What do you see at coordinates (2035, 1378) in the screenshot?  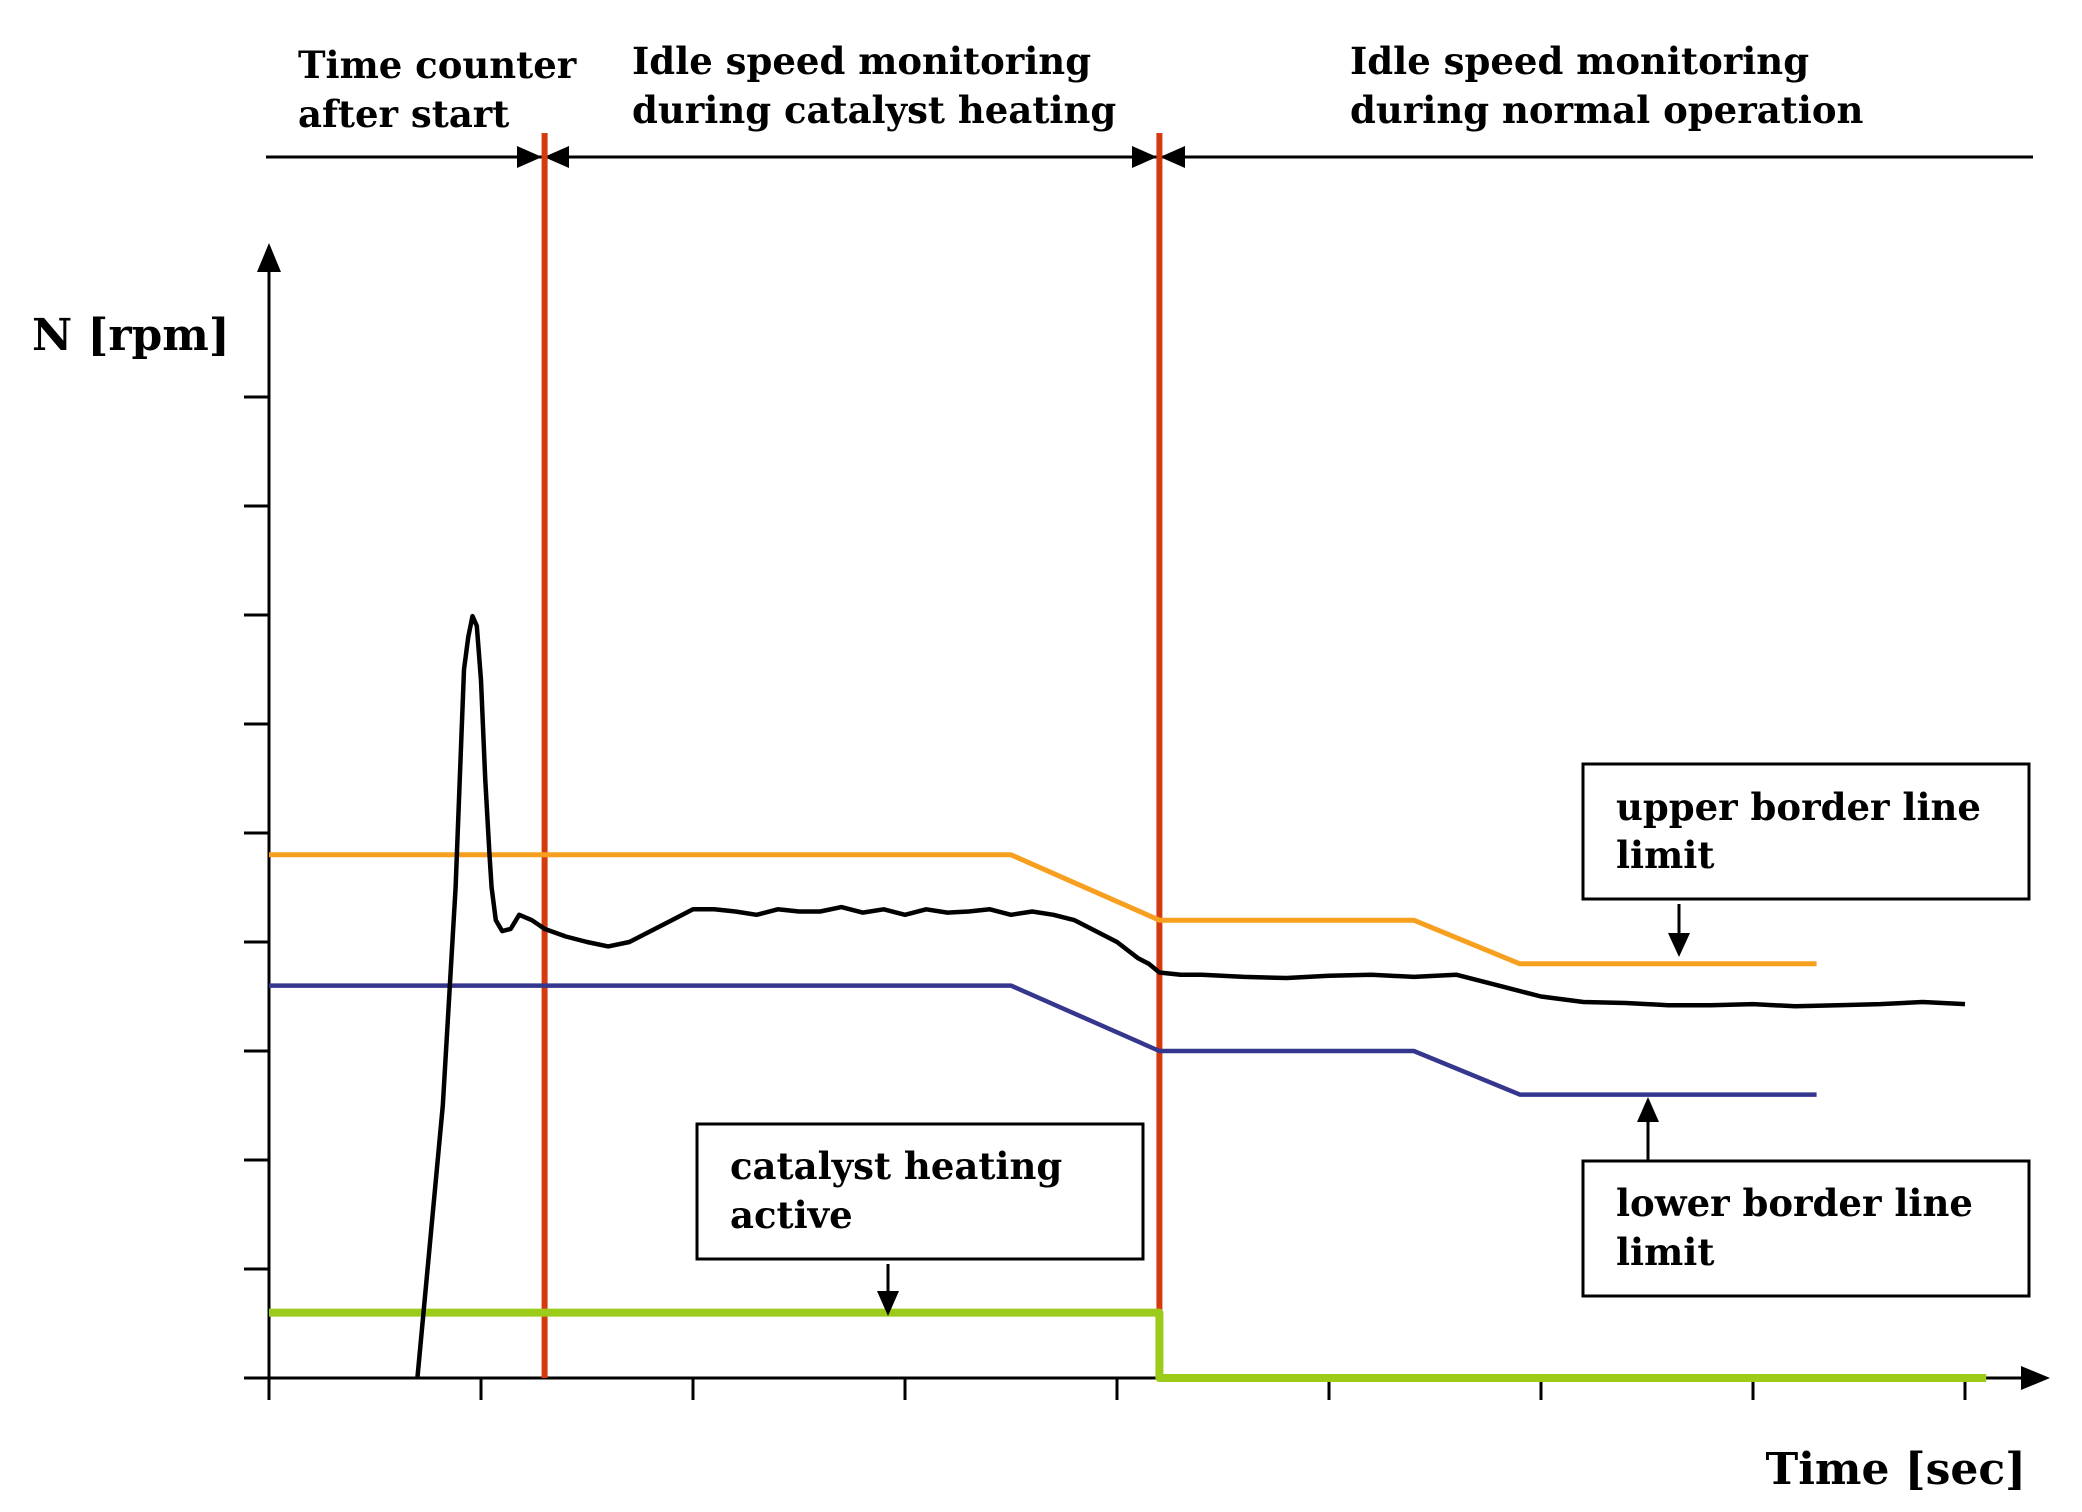 I see `x-axis-arrowhead` at bounding box center [2035, 1378].